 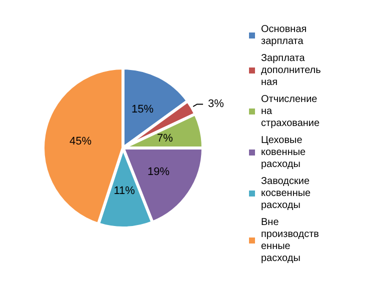 What do you see at coordinates (291, 70) in the screenshot?
I see `legend-label: Зарплата дополнительная` at bounding box center [291, 70].